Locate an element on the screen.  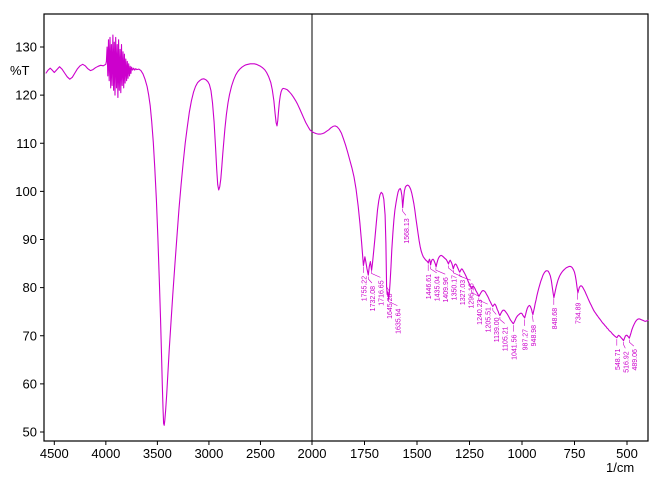
peak-label: 516.92 is located at coordinates (626, 362).